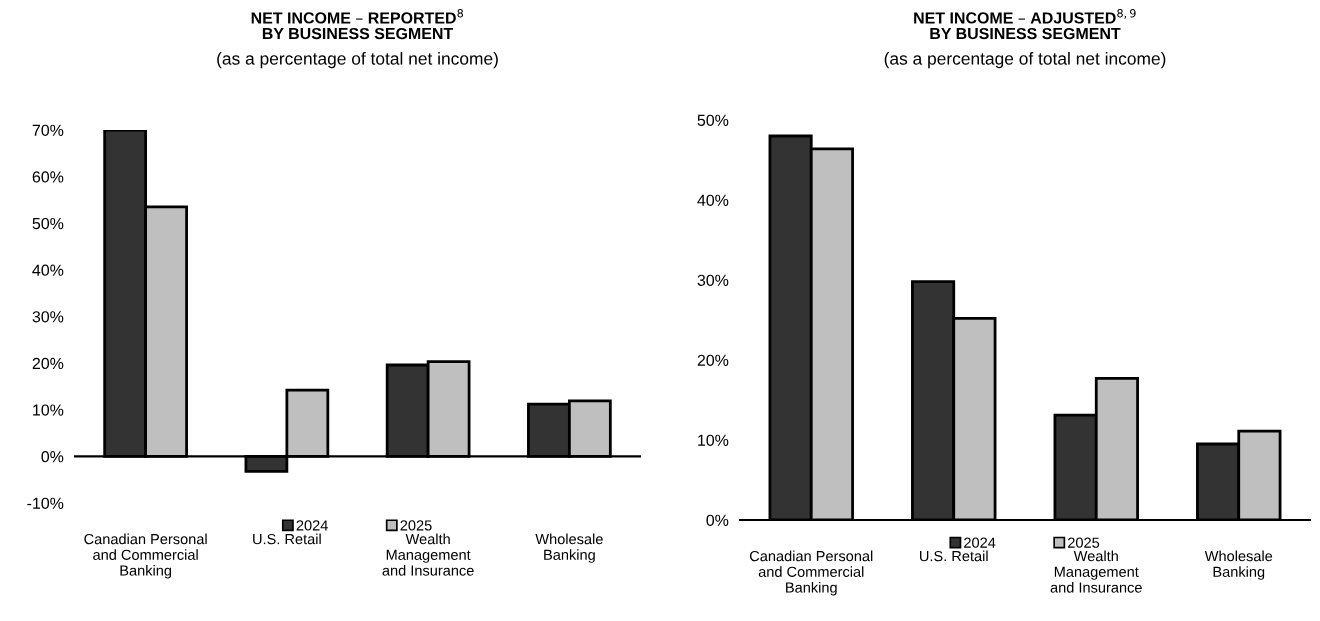 Image resolution: width=1320 pixels, height=621 pixels. Describe the element at coordinates (45, 503) in the screenshot. I see `y-tick-label: -10%` at that location.